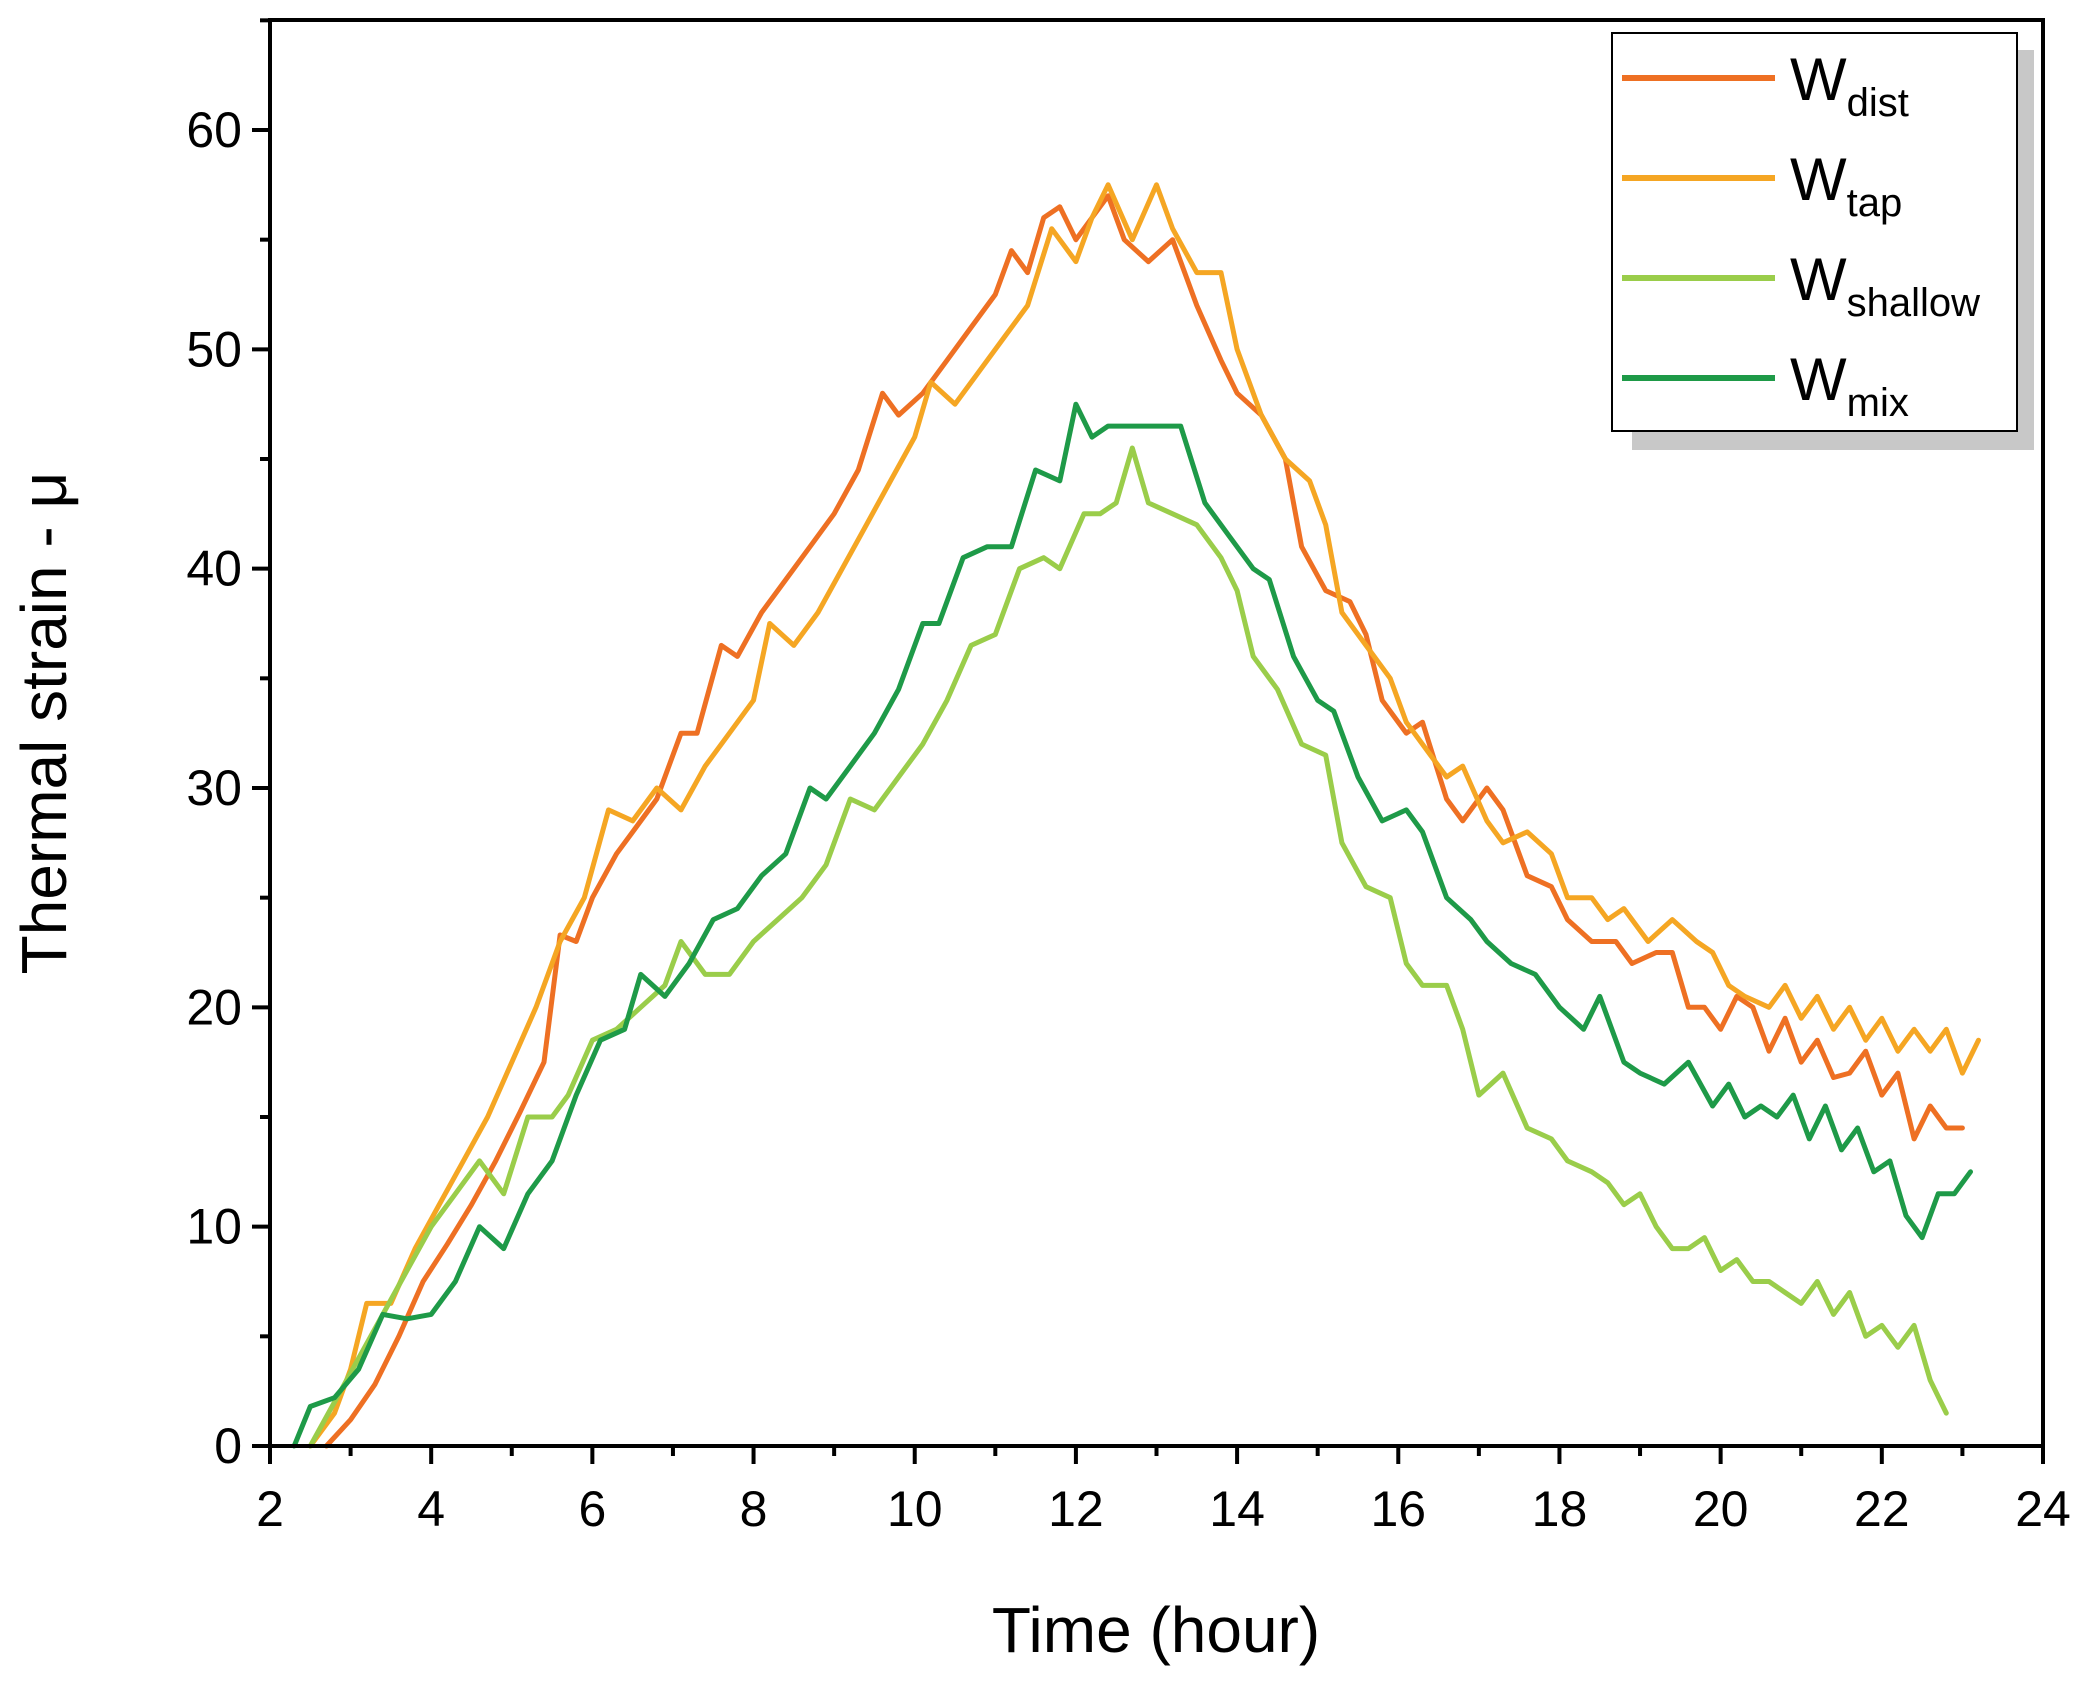  I want to click on x-tick-label: 10, so click(915, 1509).